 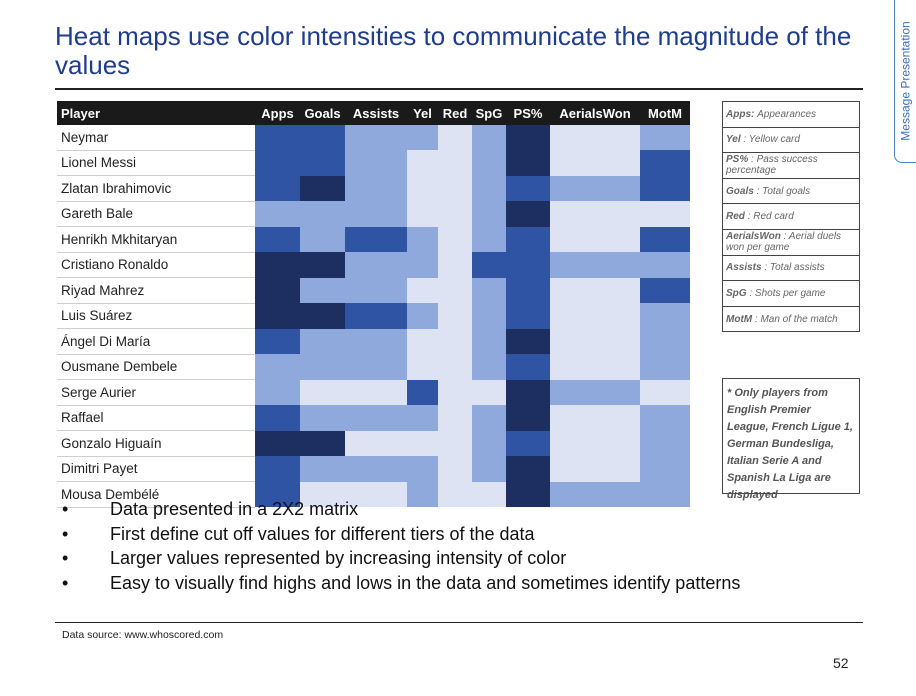 What do you see at coordinates (595, 113) in the screenshot?
I see `column-header: AerialsWon` at bounding box center [595, 113].